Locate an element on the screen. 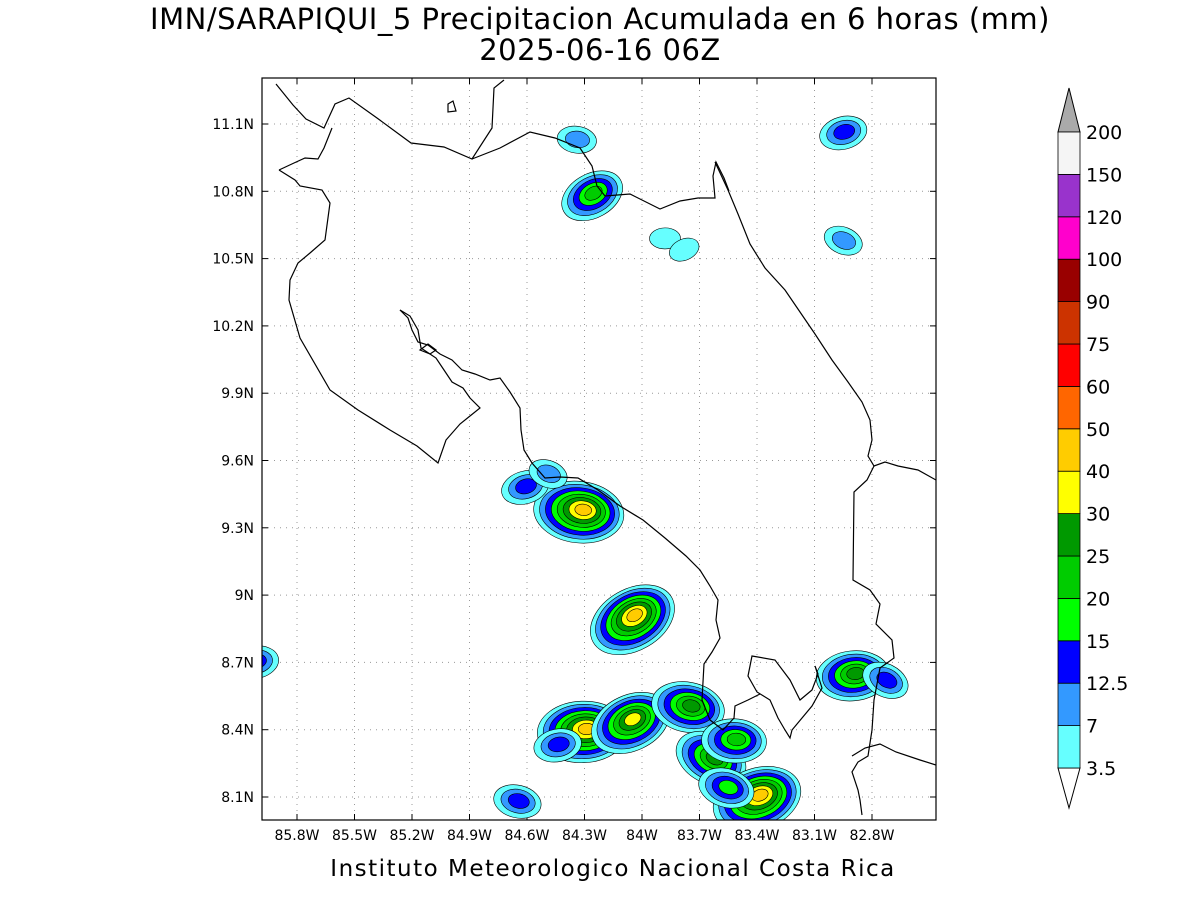 This screenshot has height=900, width=1200. lon-tick-label: 83.1W is located at coordinates (814, 836).